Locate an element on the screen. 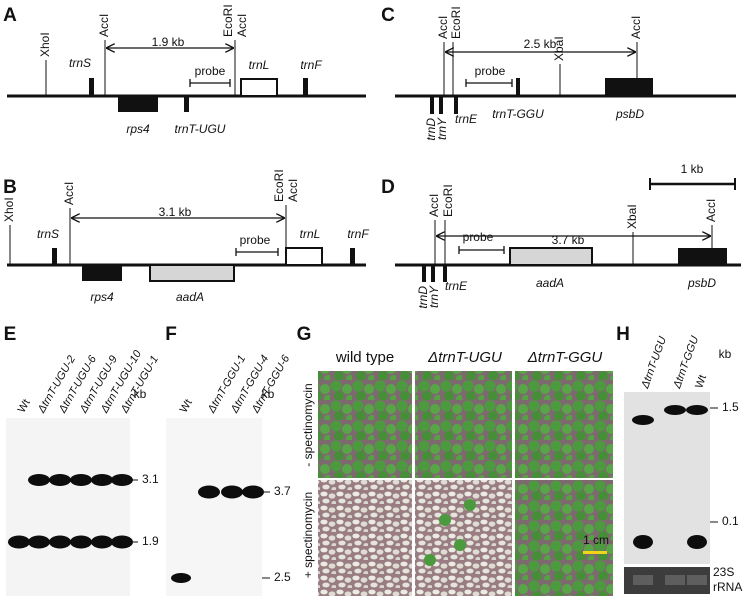  scale-bar is located at coordinates (595, 552).